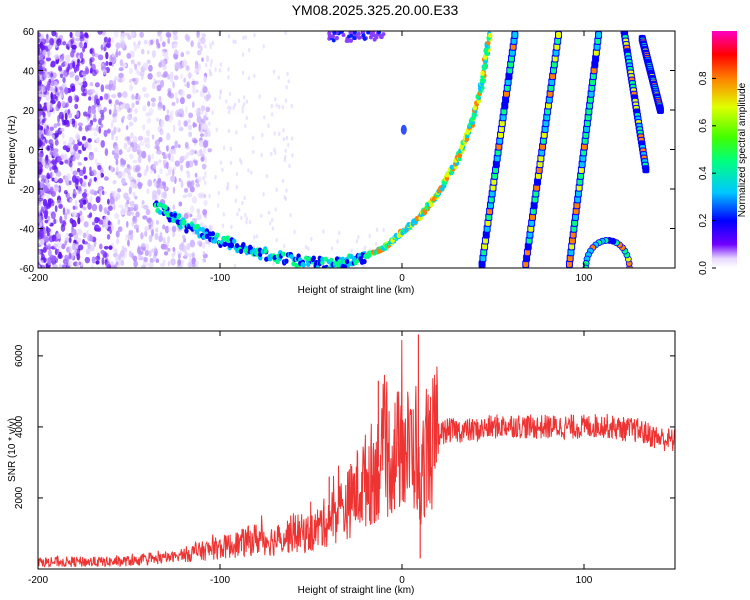 The height and width of the screenshot is (600, 750). I want to click on bottom-y-tick-label: 4000, so click(19, 426).